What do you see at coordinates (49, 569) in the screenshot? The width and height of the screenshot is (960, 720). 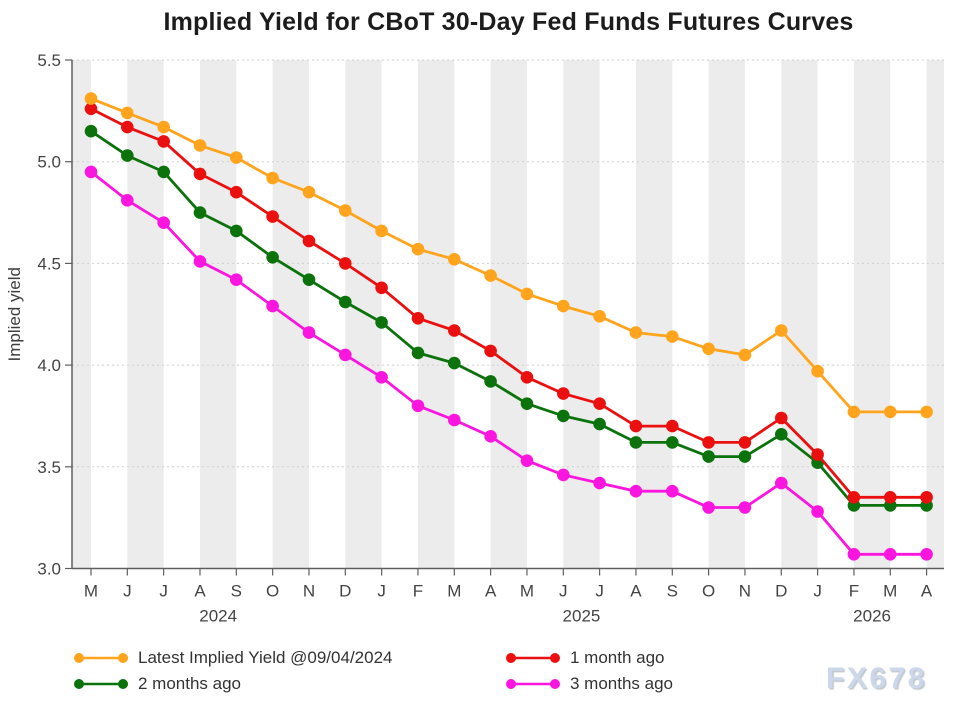 I see `y-tick-label: 3.0` at bounding box center [49, 569].